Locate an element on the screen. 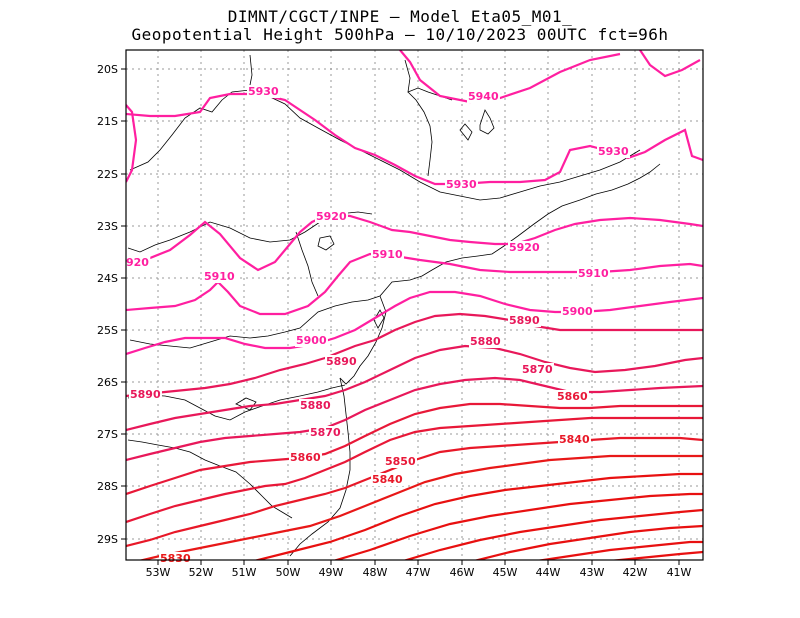 The width and height of the screenshot is (800, 618). lon-label: 50W is located at coordinates (288, 572).